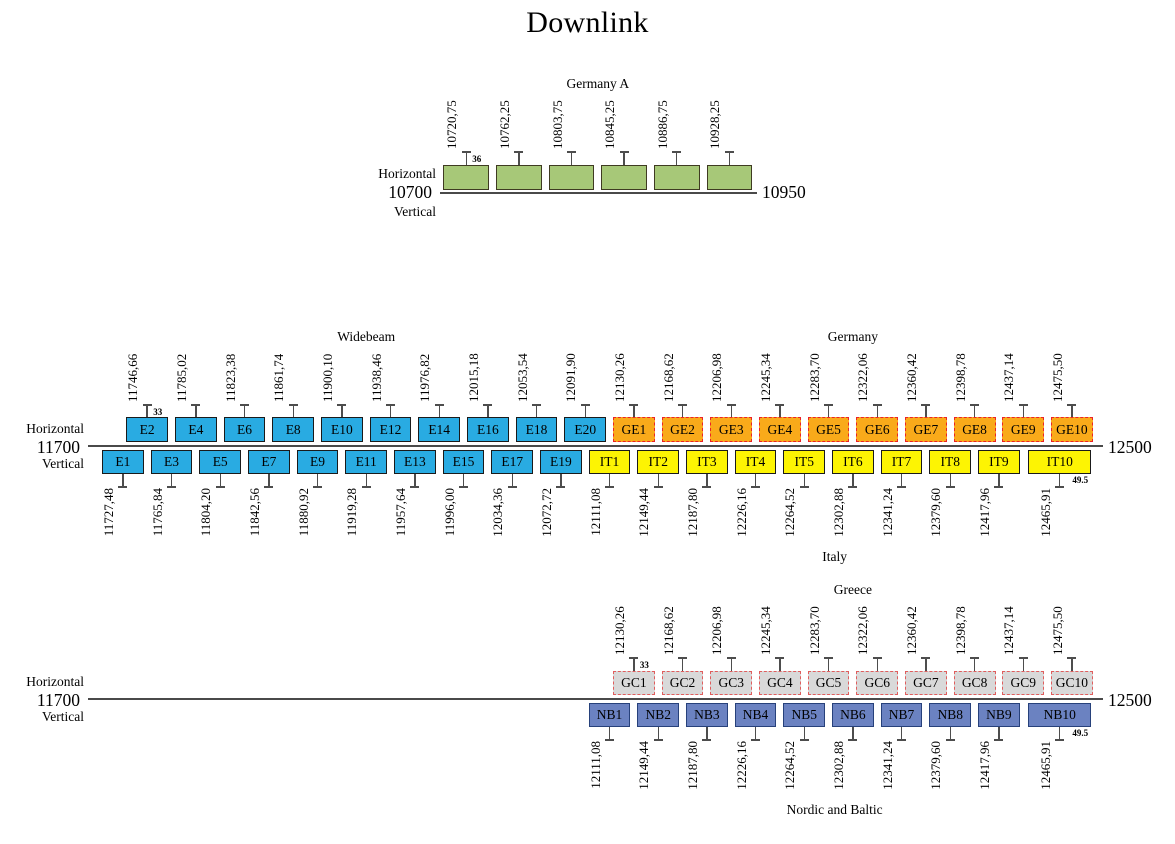 The height and width of the screenshot is (844, 1175). I want to click on channel-box-e18: E18, so click(536, 429).